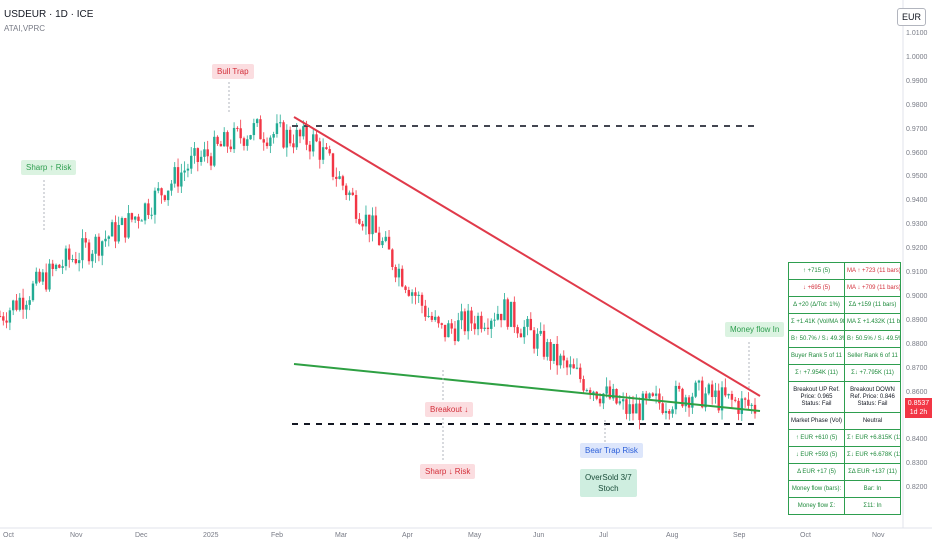 This screenshot has height=550, width=932. I want to click on stats-cell-left: Σ↑ +7.954K (11), so click(816, 373).